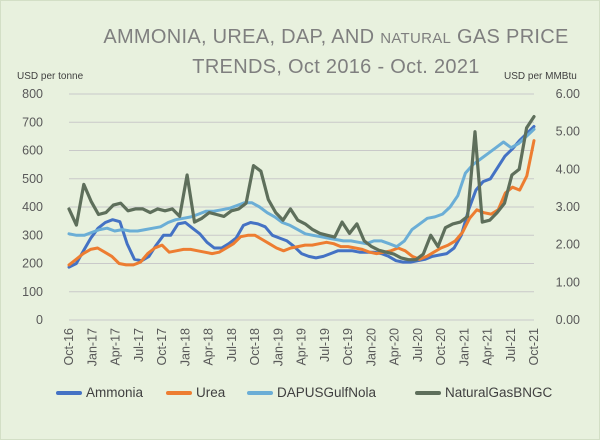  What do you see at coordinates (69, 347) in the screenshot?
I see `x-tick-label: Oct-16` at bounding box center [69, 347].